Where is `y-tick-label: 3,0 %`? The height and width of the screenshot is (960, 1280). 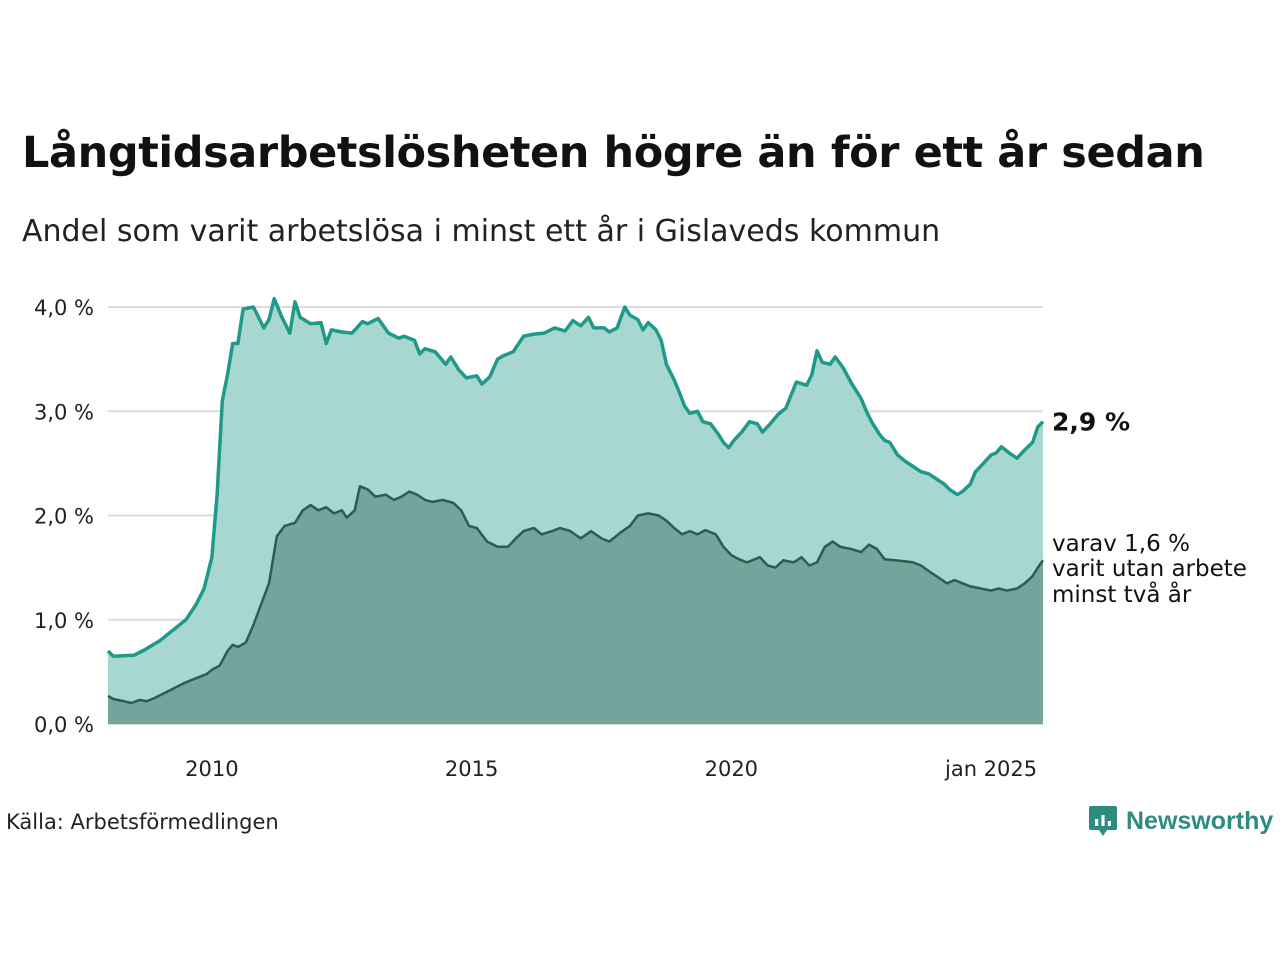 y-tick-label: 3,0 % is located at coordinates (64, 412).